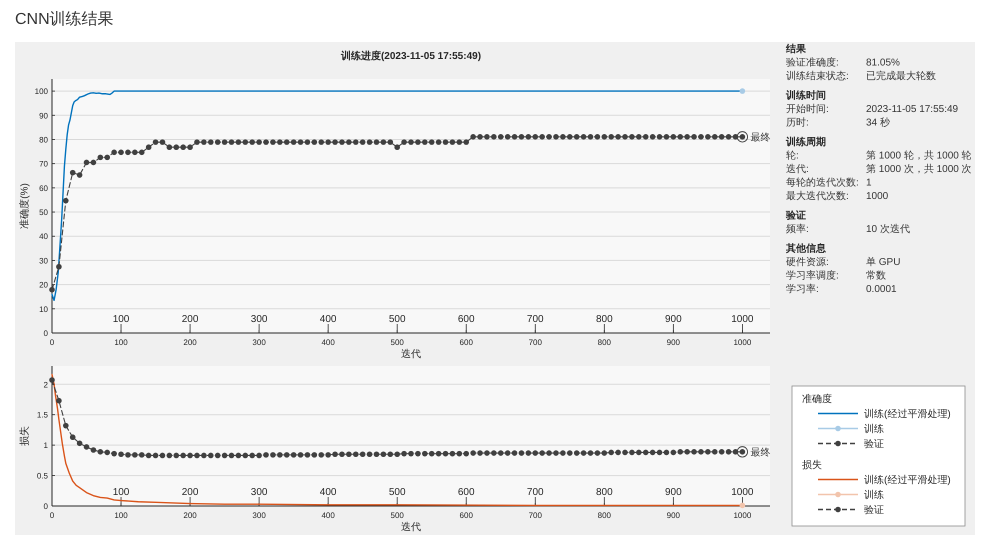 This screenshot has width=981, height=536. Describe the element at coordinates (817, 399) in the screenshot. I see `legend-title: 准确度` at that location.